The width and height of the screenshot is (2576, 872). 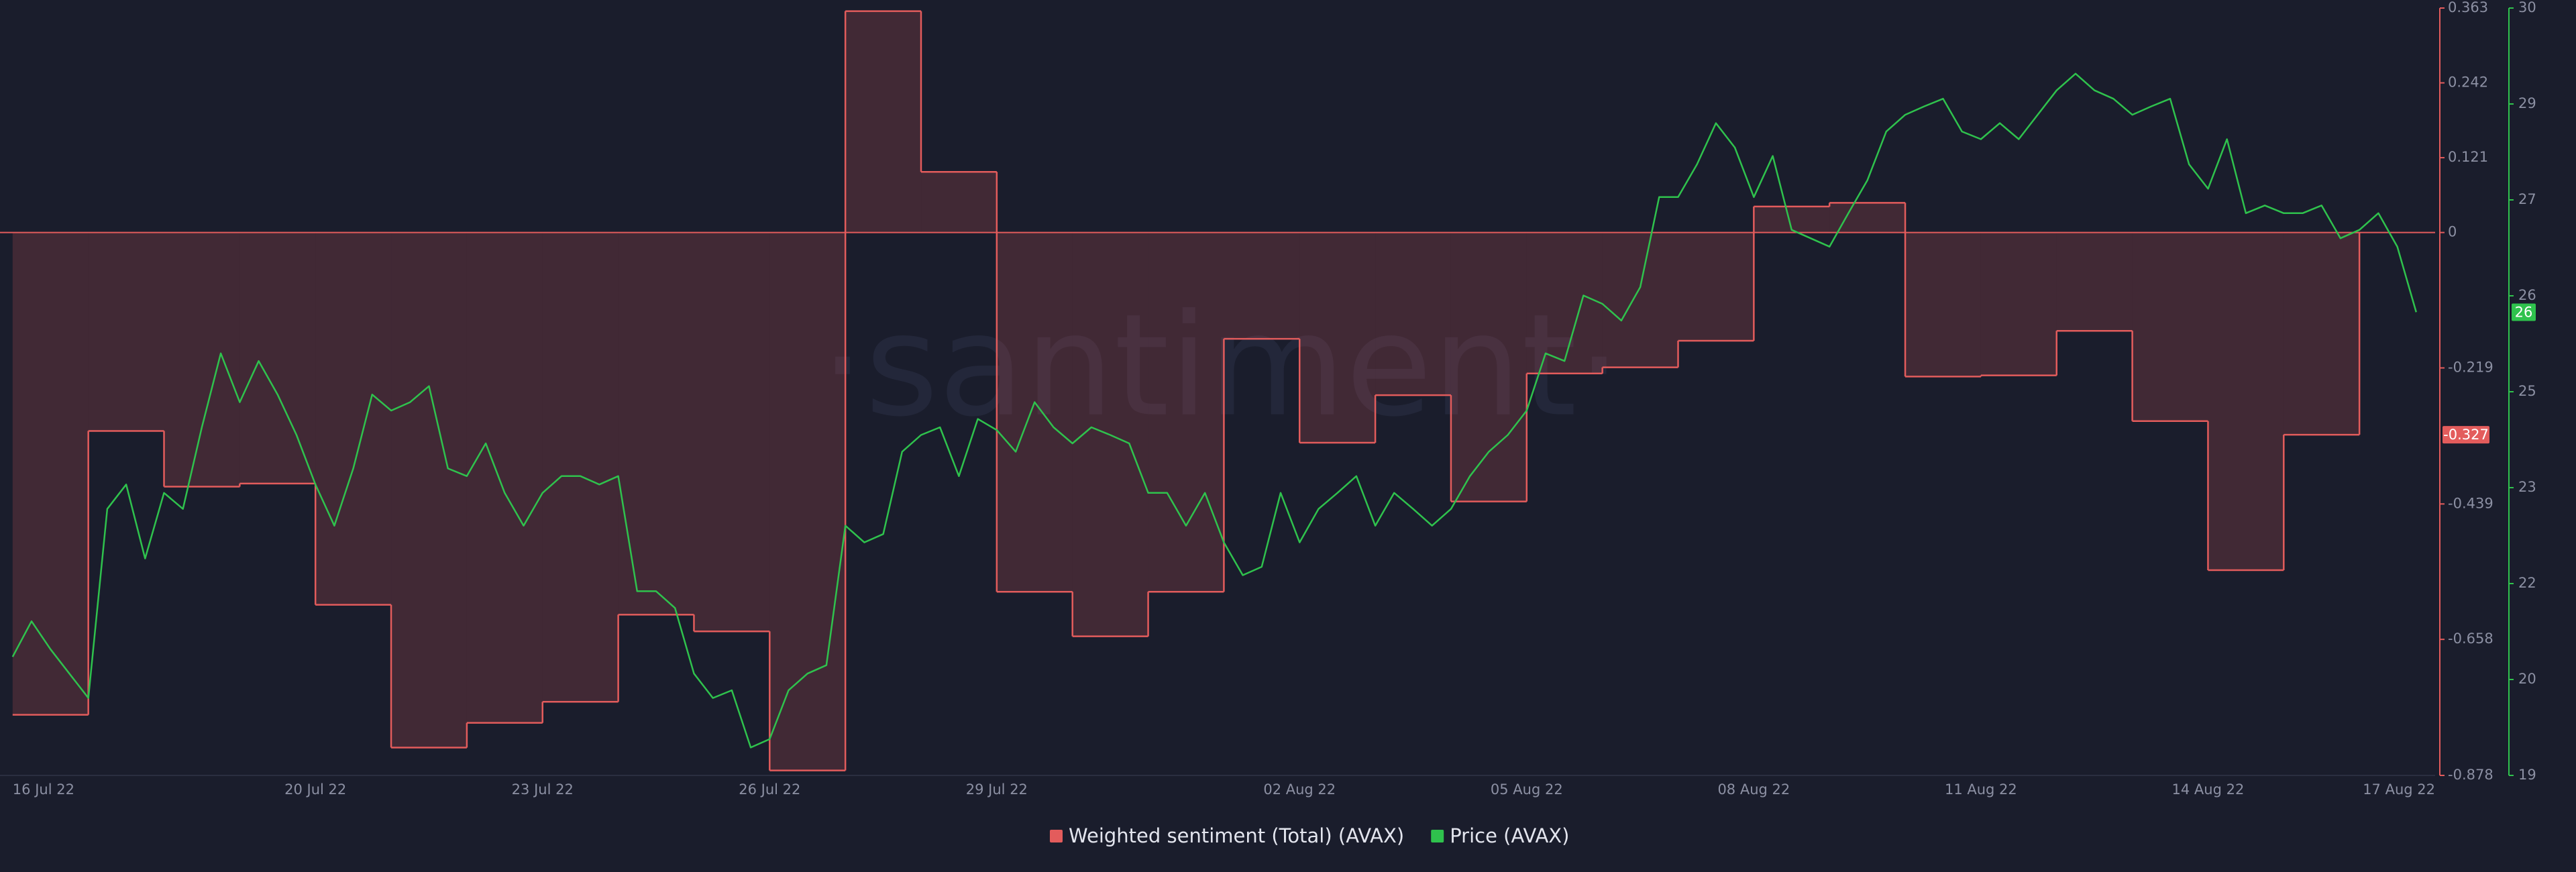 What do you see at coordinates (2527, 391) in the screenshot?
I see `y2-tick-label: 25` at bounding box center [2527, 391].